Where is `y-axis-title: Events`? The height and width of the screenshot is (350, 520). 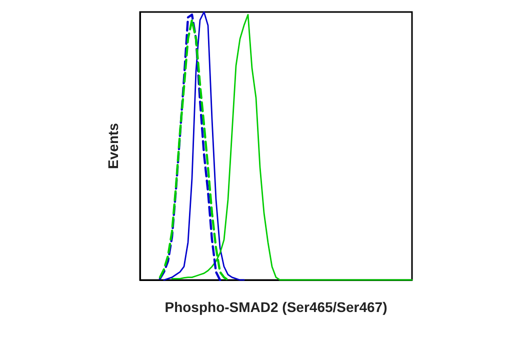
y-axis-title: Events is located at coordinates (113, 145).